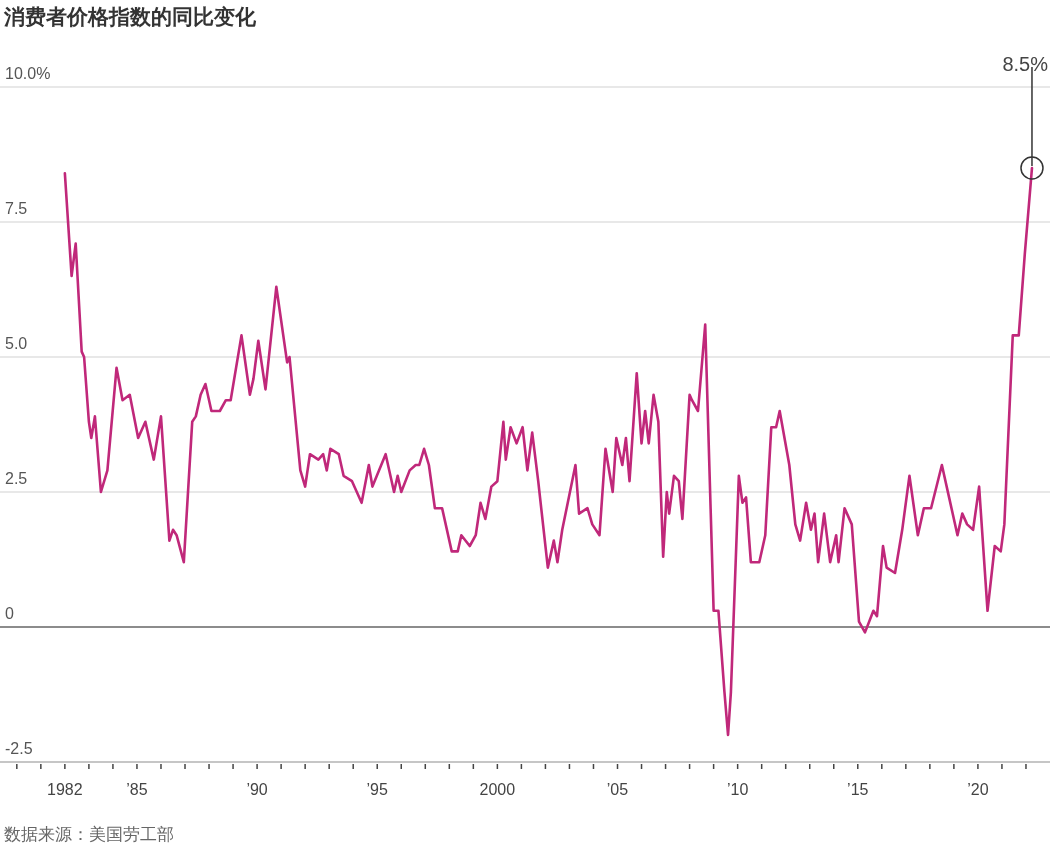 Image resolution: width=1050 pixels, height=847 pixels. I want to click on y-tick-label: -2.5, so click(19, 748).